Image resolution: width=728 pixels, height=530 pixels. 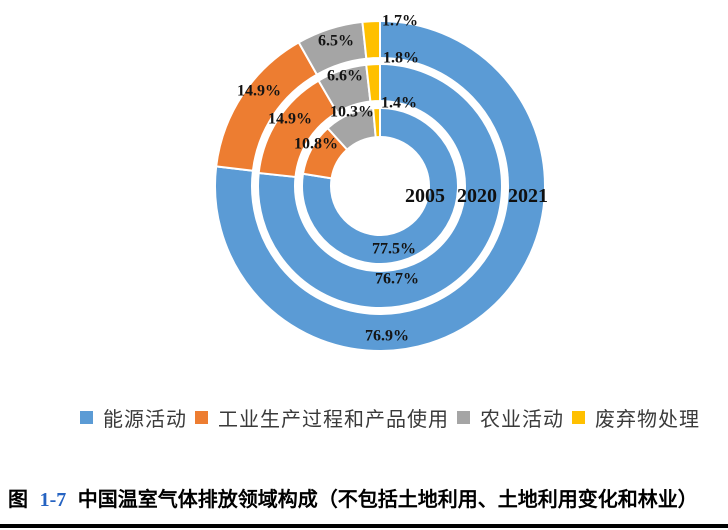 I want to click on year-label-2005: 2005, so click(x=425, y=196).